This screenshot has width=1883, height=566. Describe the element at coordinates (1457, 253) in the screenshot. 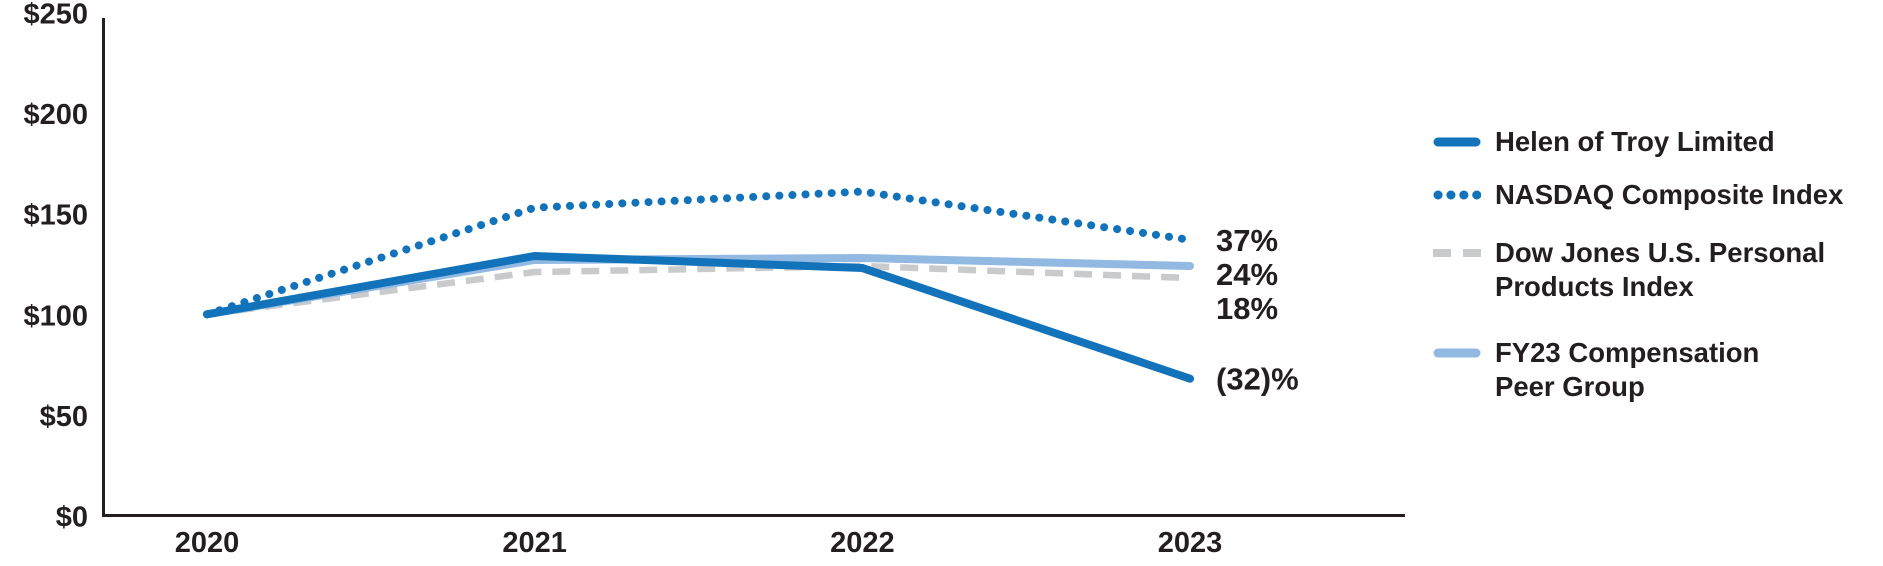

I see `legend-swatch-dowjones-icon` at that location.